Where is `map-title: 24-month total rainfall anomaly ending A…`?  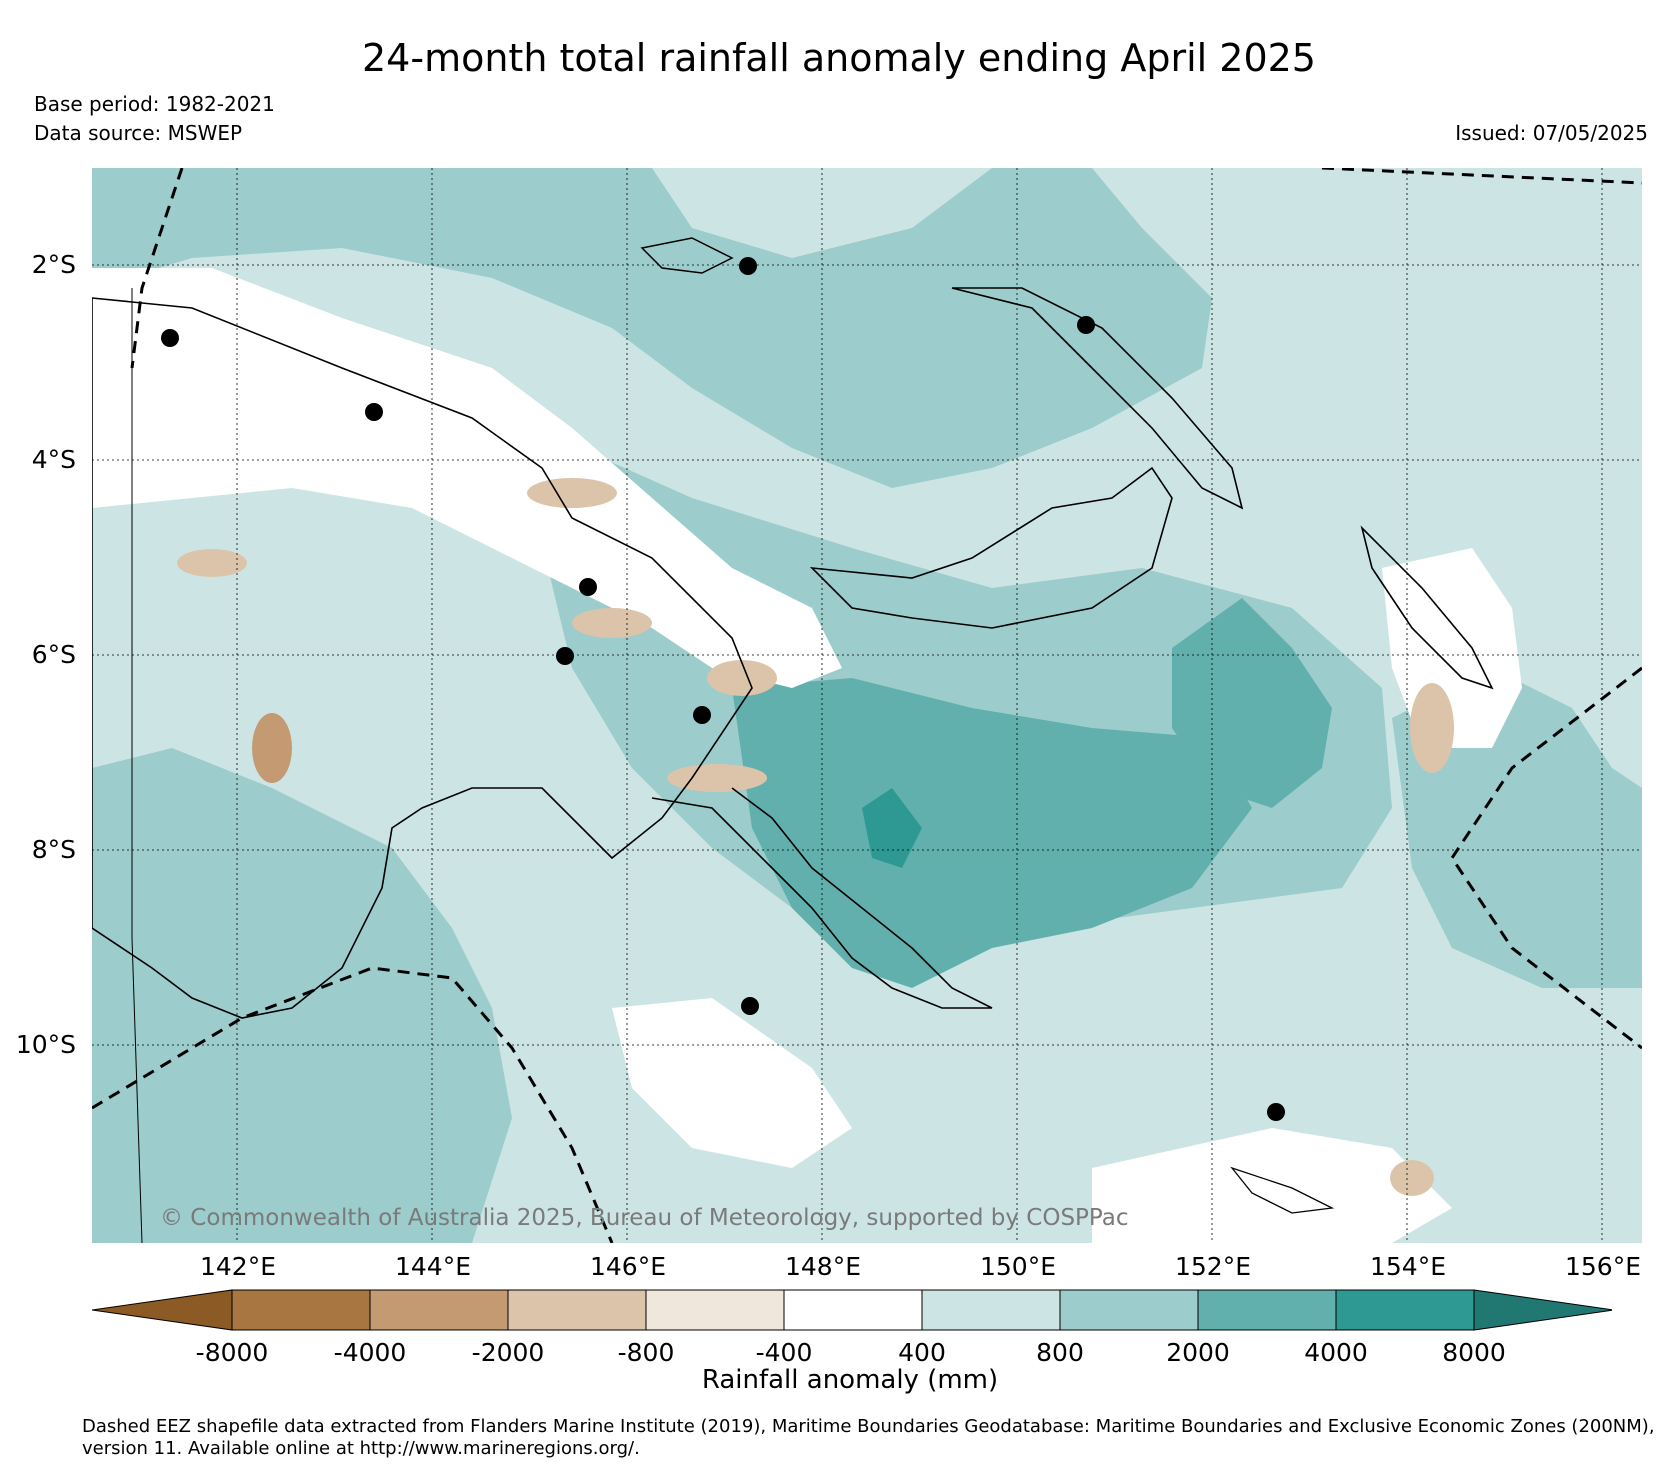
map-title: 24-month total rainfall anomaly ending A… is located at coordinates (839, 58).